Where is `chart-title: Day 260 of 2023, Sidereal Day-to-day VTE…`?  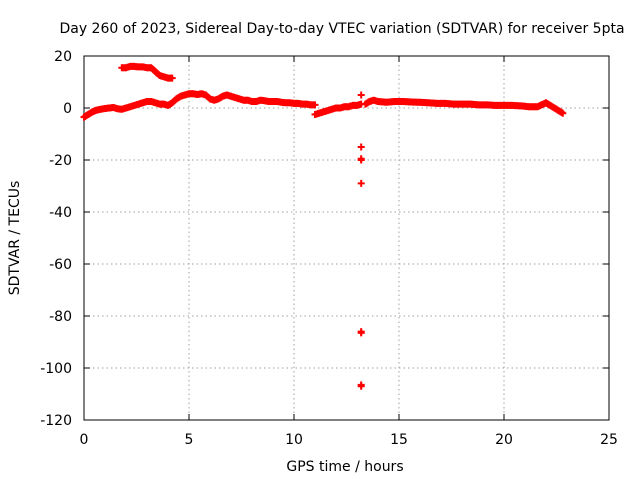
chart-title: Day 260 of 2023, Sidereal Day-to-day VTE… is located at coordinates (341, 29).